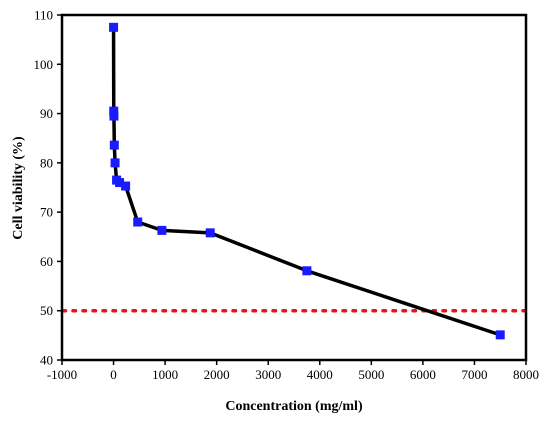  What do you see at coordinates (46, 212) in the screenshot?
I see `y-tick-label: 70` at bounding box center [46, 212].